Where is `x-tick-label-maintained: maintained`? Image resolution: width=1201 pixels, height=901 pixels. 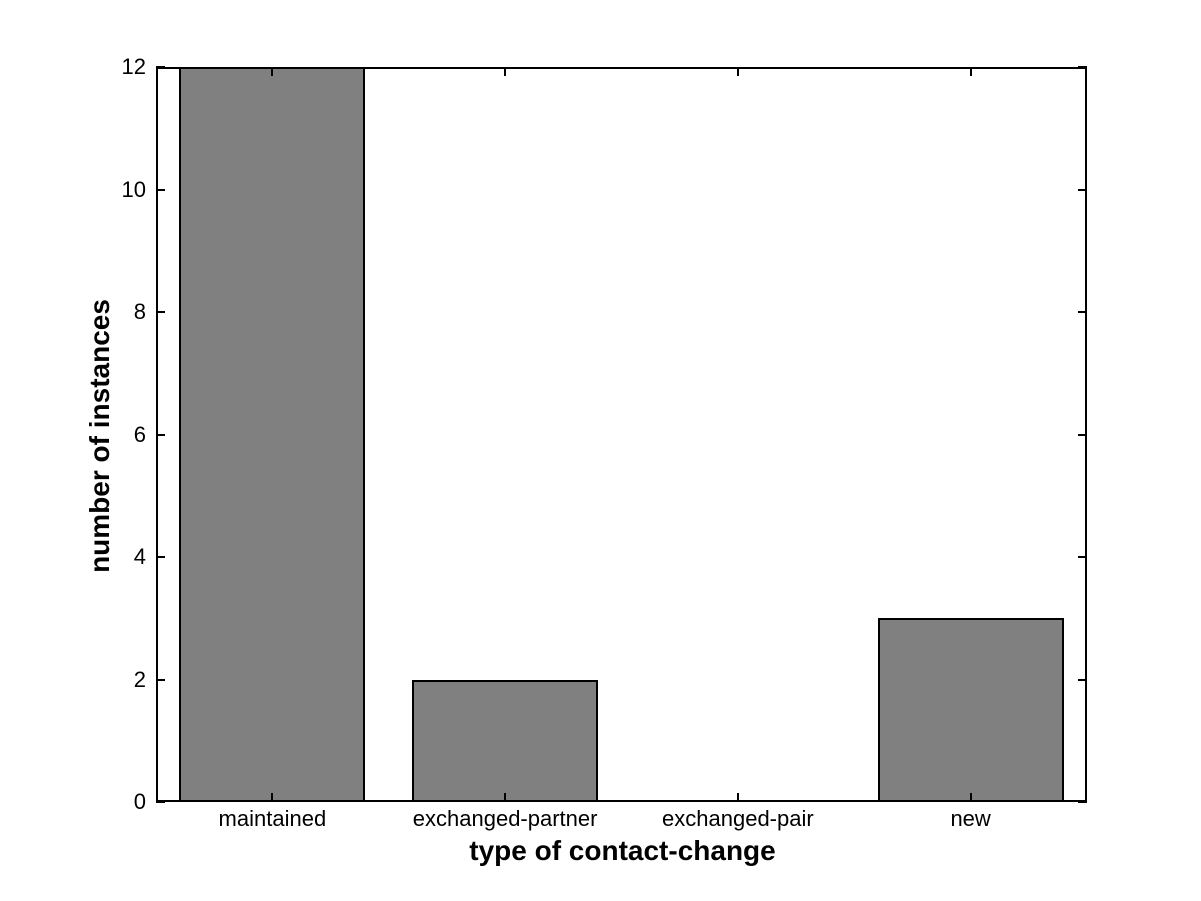 x-tick-label-maintained: maintained is located at coordinates (272, 818).